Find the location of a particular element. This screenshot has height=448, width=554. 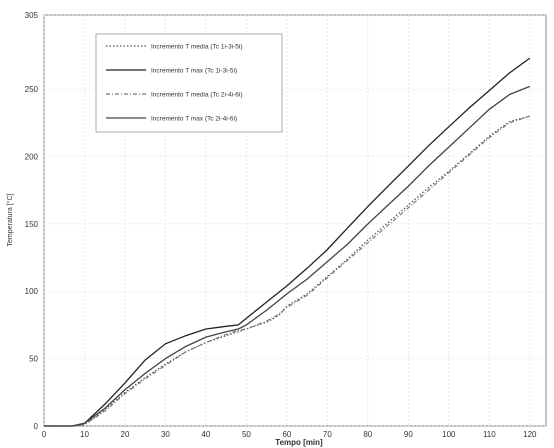

y-axis-label: Temperatura [°C] is located at coordinates (10, 219).